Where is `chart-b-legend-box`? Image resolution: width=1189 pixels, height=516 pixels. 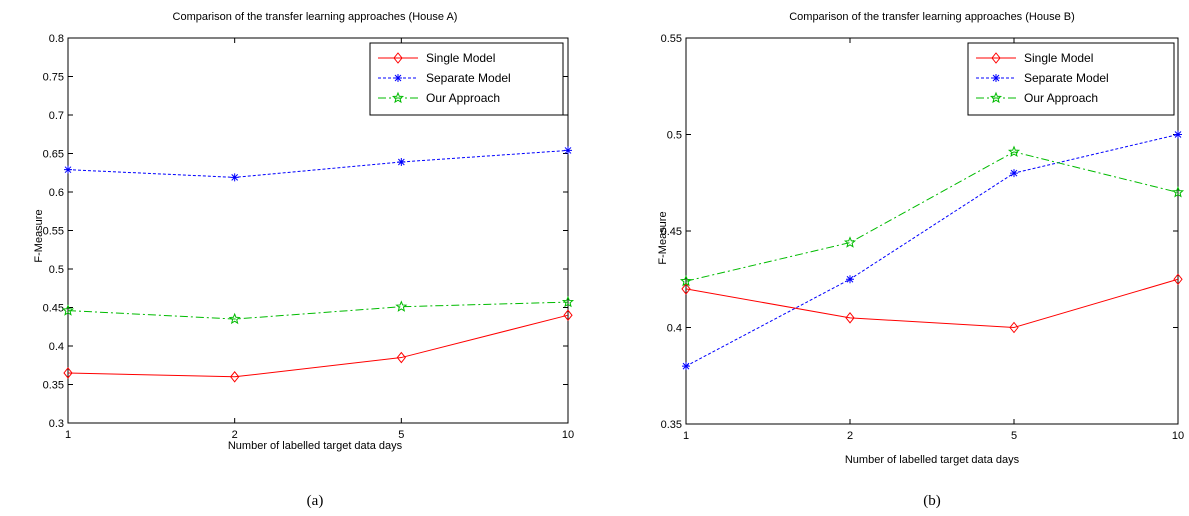 chart-b-legend-box is located at coordinates (1071, 79).